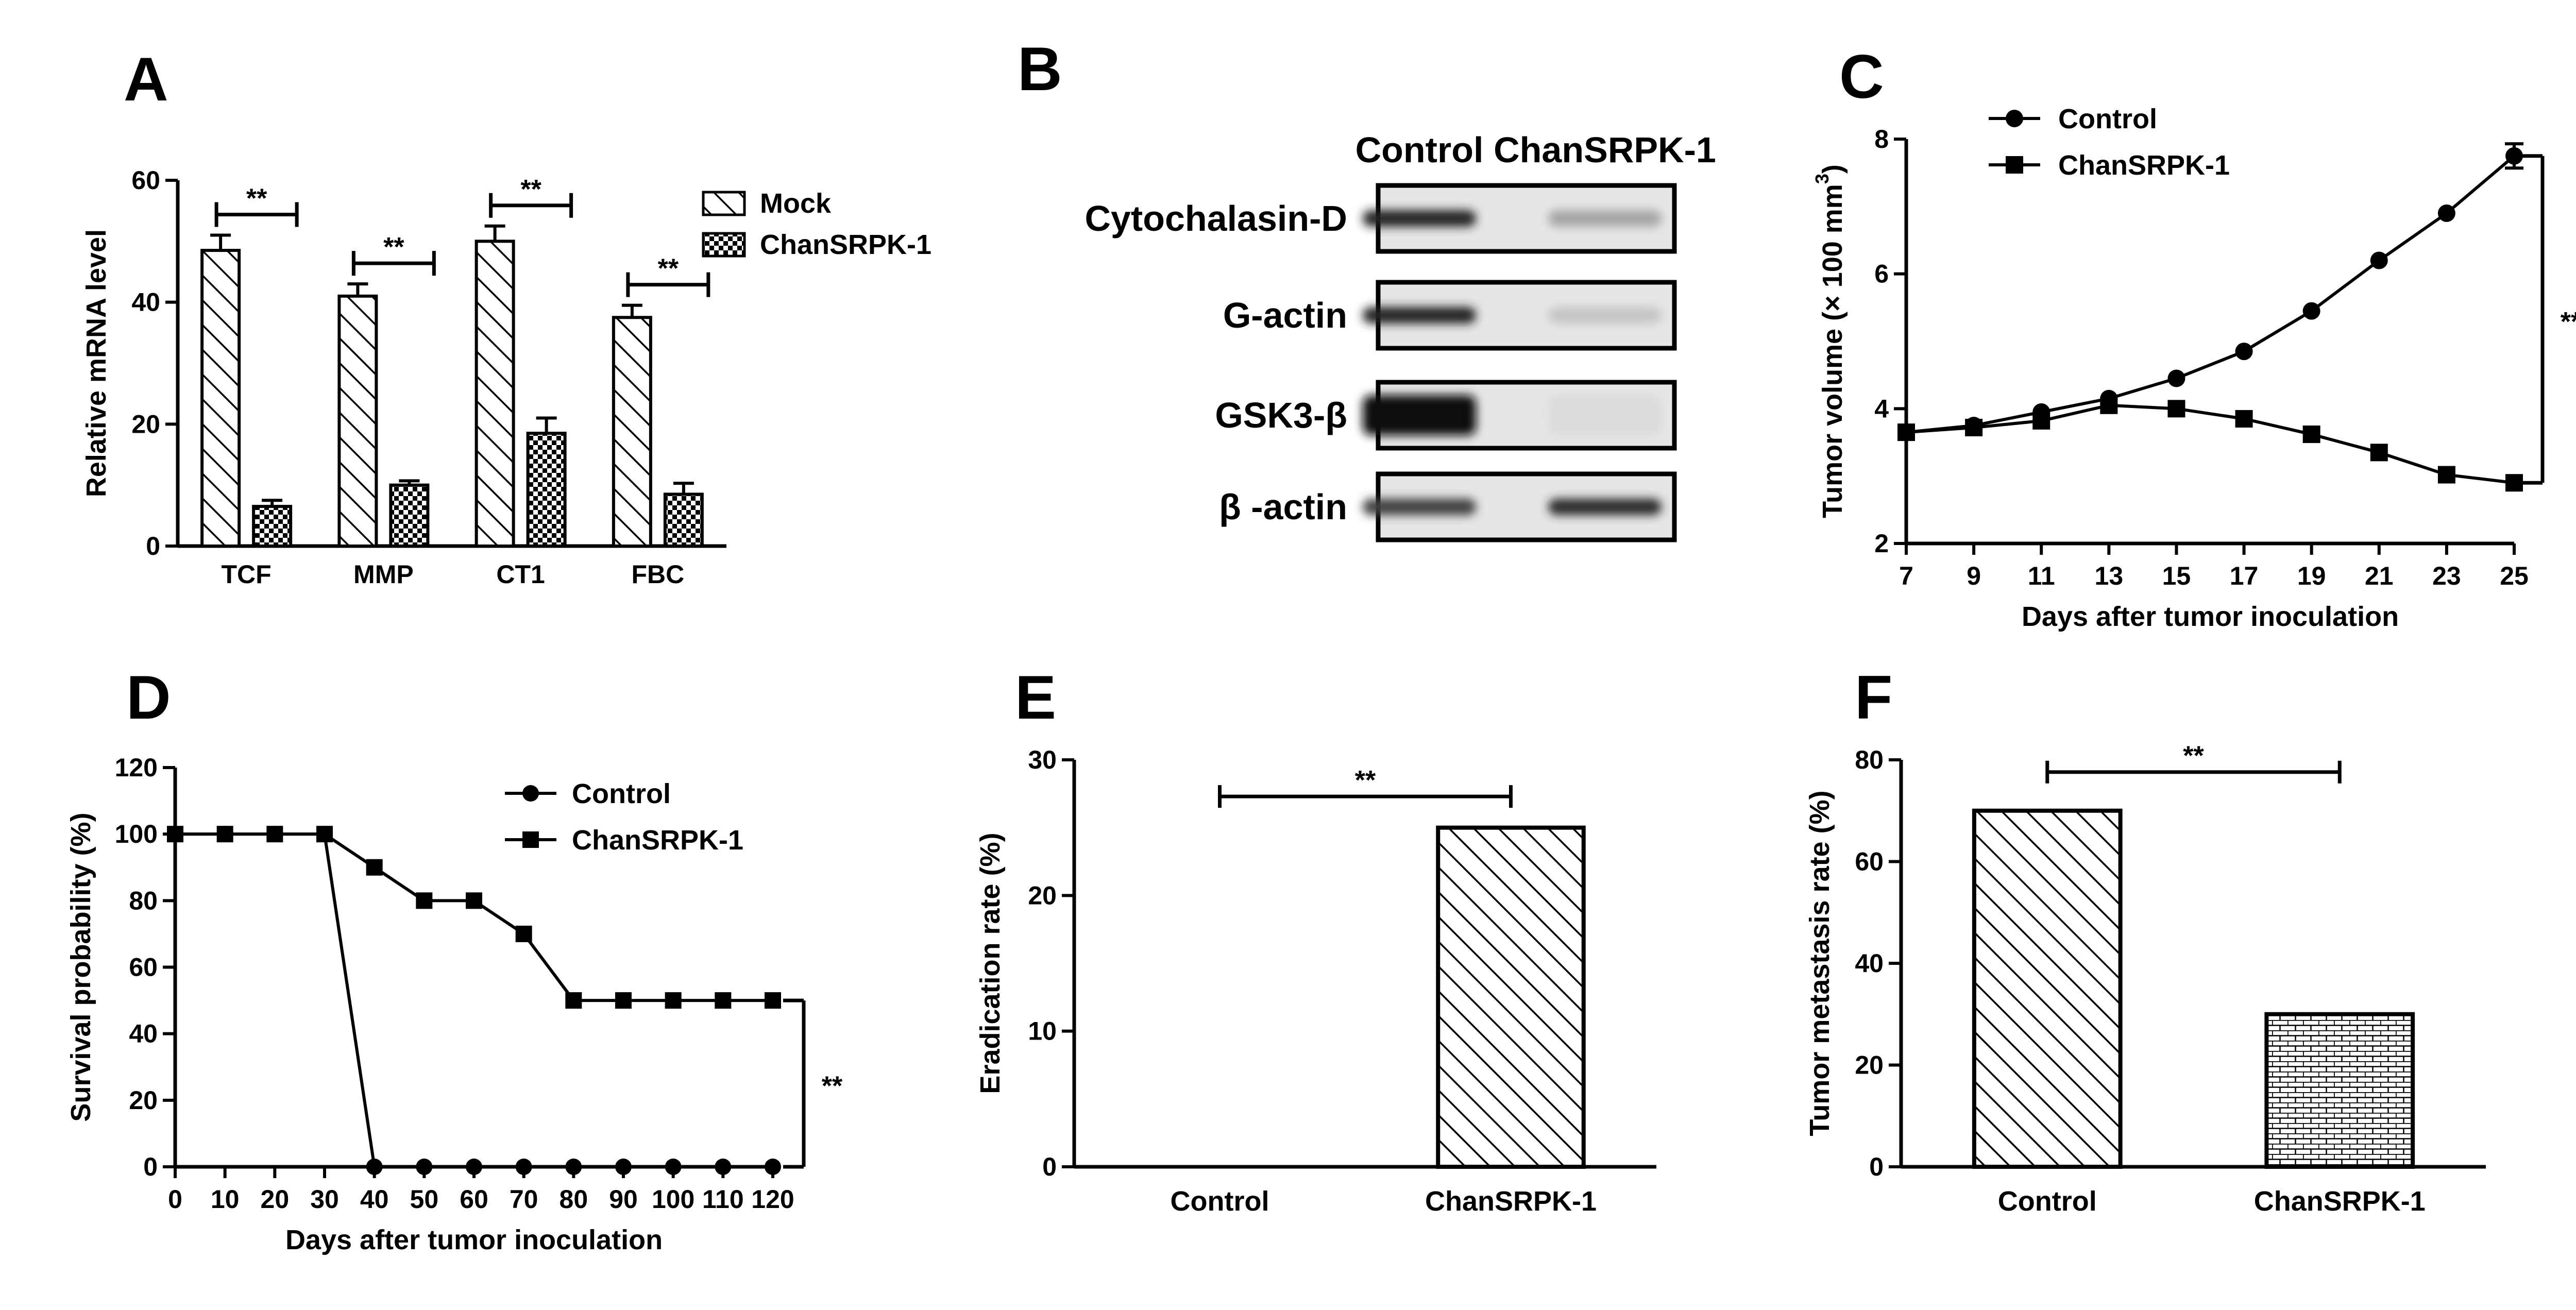  Describe the element at coordinates (524, 1199) in the screenshot. I see `x-tick-label: 70` at that location.